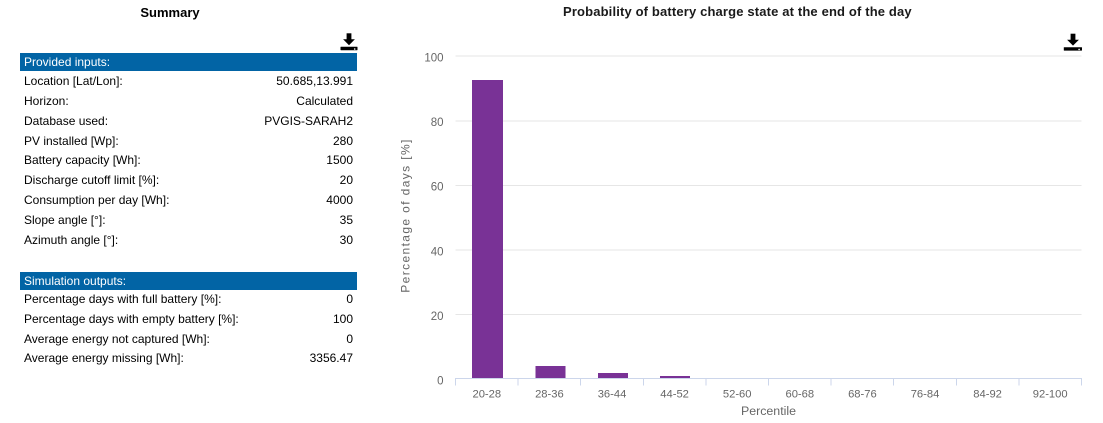 The width and height of the screenshot is (1103, 423). Describe the element at coordinates (406, 215) in the screenshot. I see `svg-text: Percentage of days [%]` at that location.